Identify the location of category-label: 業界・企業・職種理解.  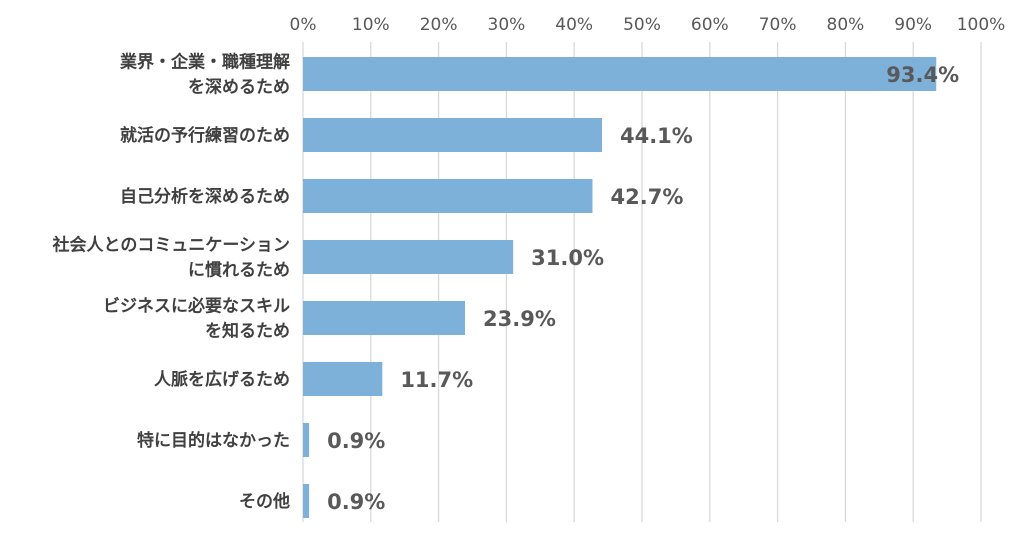
(205, 62).